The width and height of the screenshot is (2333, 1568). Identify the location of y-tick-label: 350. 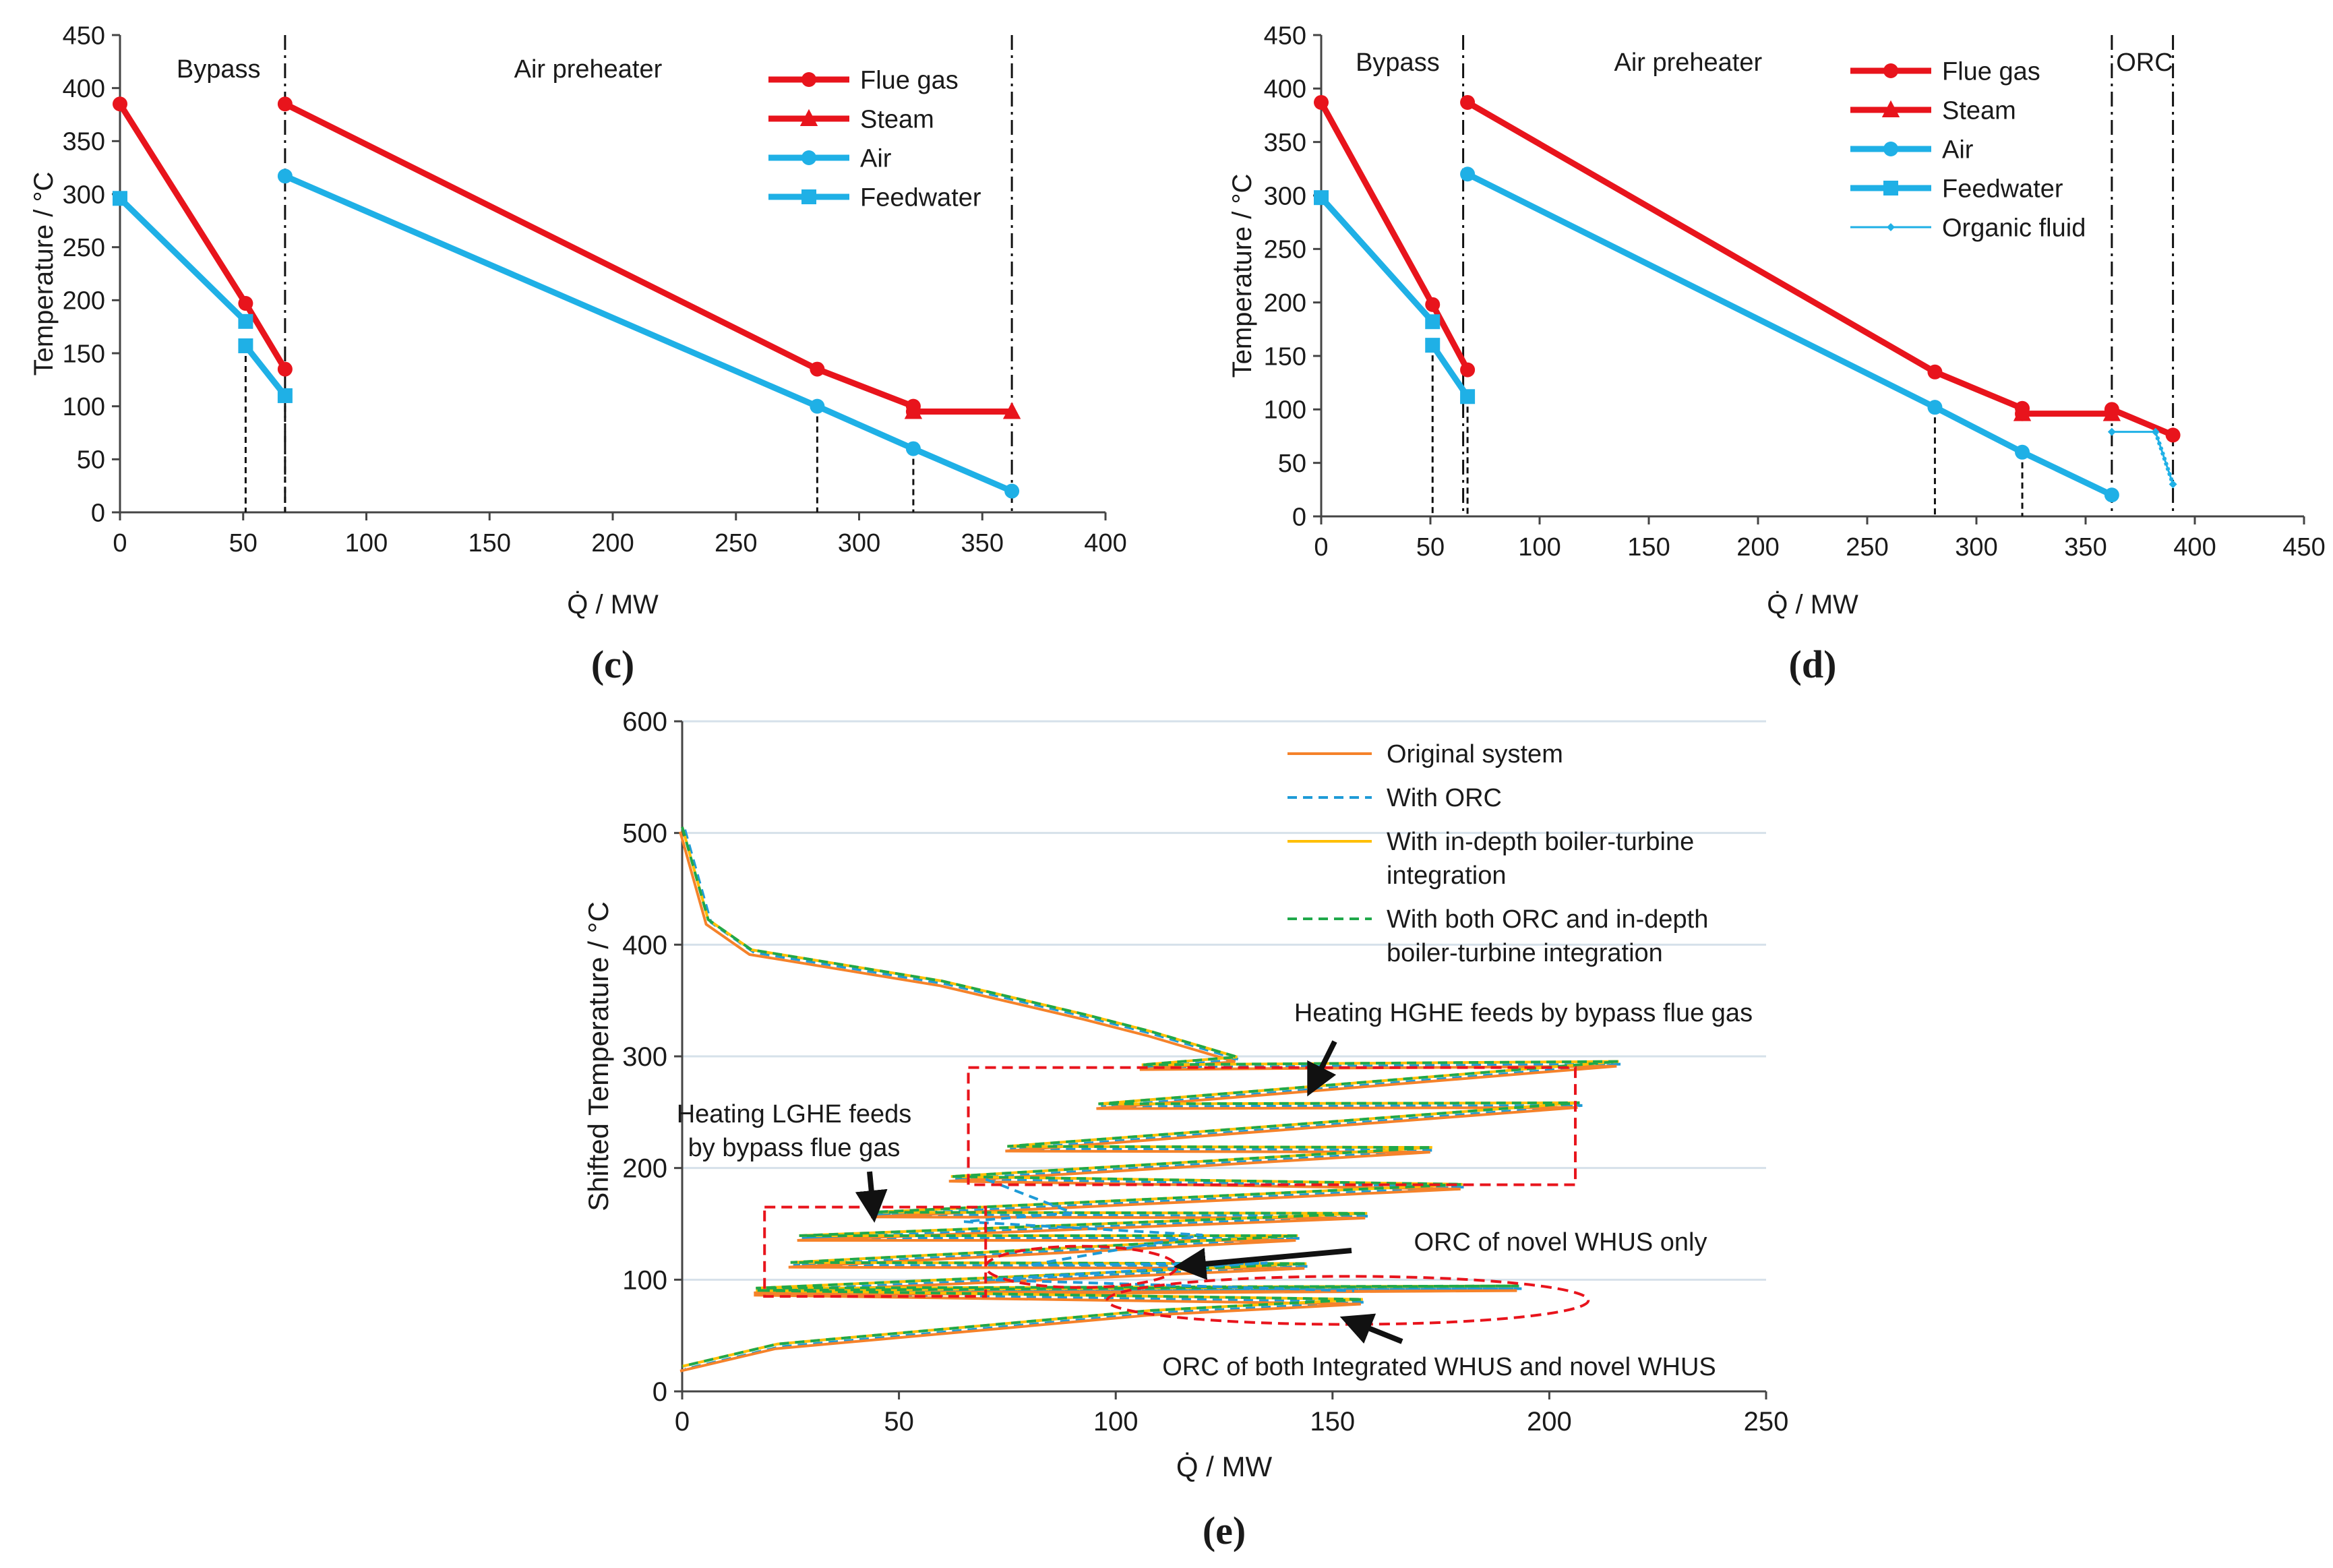
(84, 142).